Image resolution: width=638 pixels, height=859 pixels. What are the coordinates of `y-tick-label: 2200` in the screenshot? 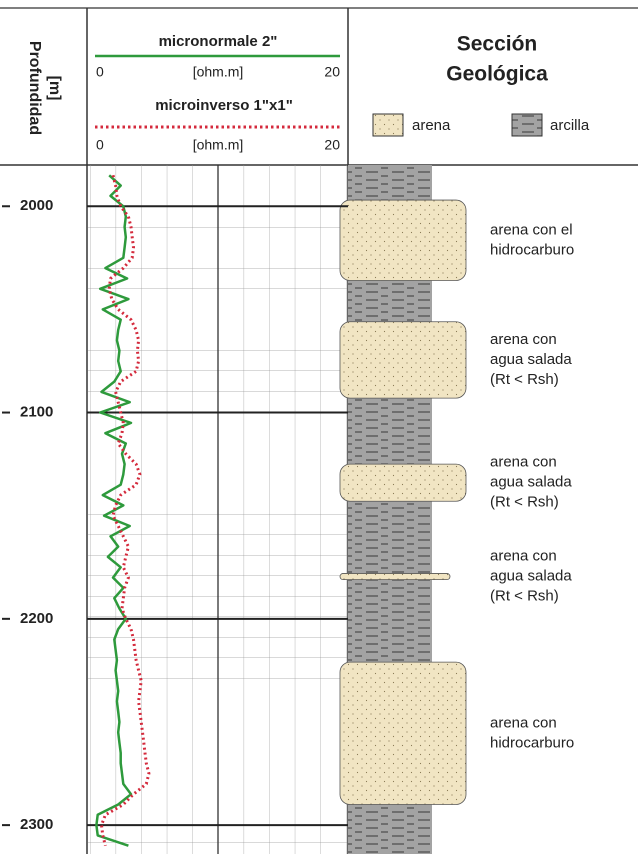 It's located at (36, 618).